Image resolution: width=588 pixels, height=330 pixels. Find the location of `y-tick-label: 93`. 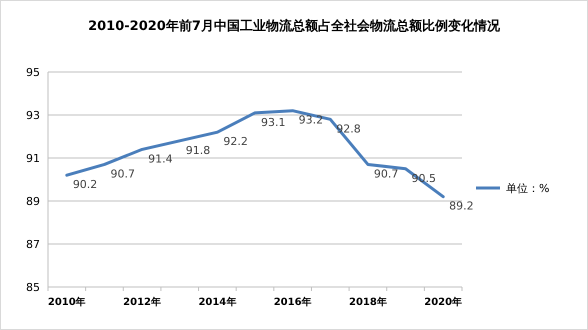

y-tick-label: 93 is located at coordinates (33, 115).